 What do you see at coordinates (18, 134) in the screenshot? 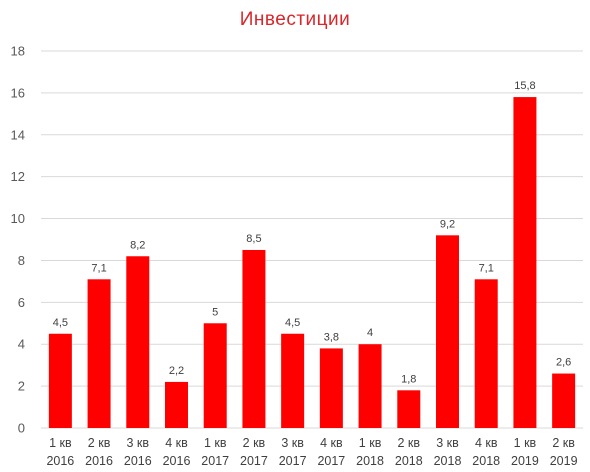
I see `y-tick-label: 14` at bounding box center [18, 134].